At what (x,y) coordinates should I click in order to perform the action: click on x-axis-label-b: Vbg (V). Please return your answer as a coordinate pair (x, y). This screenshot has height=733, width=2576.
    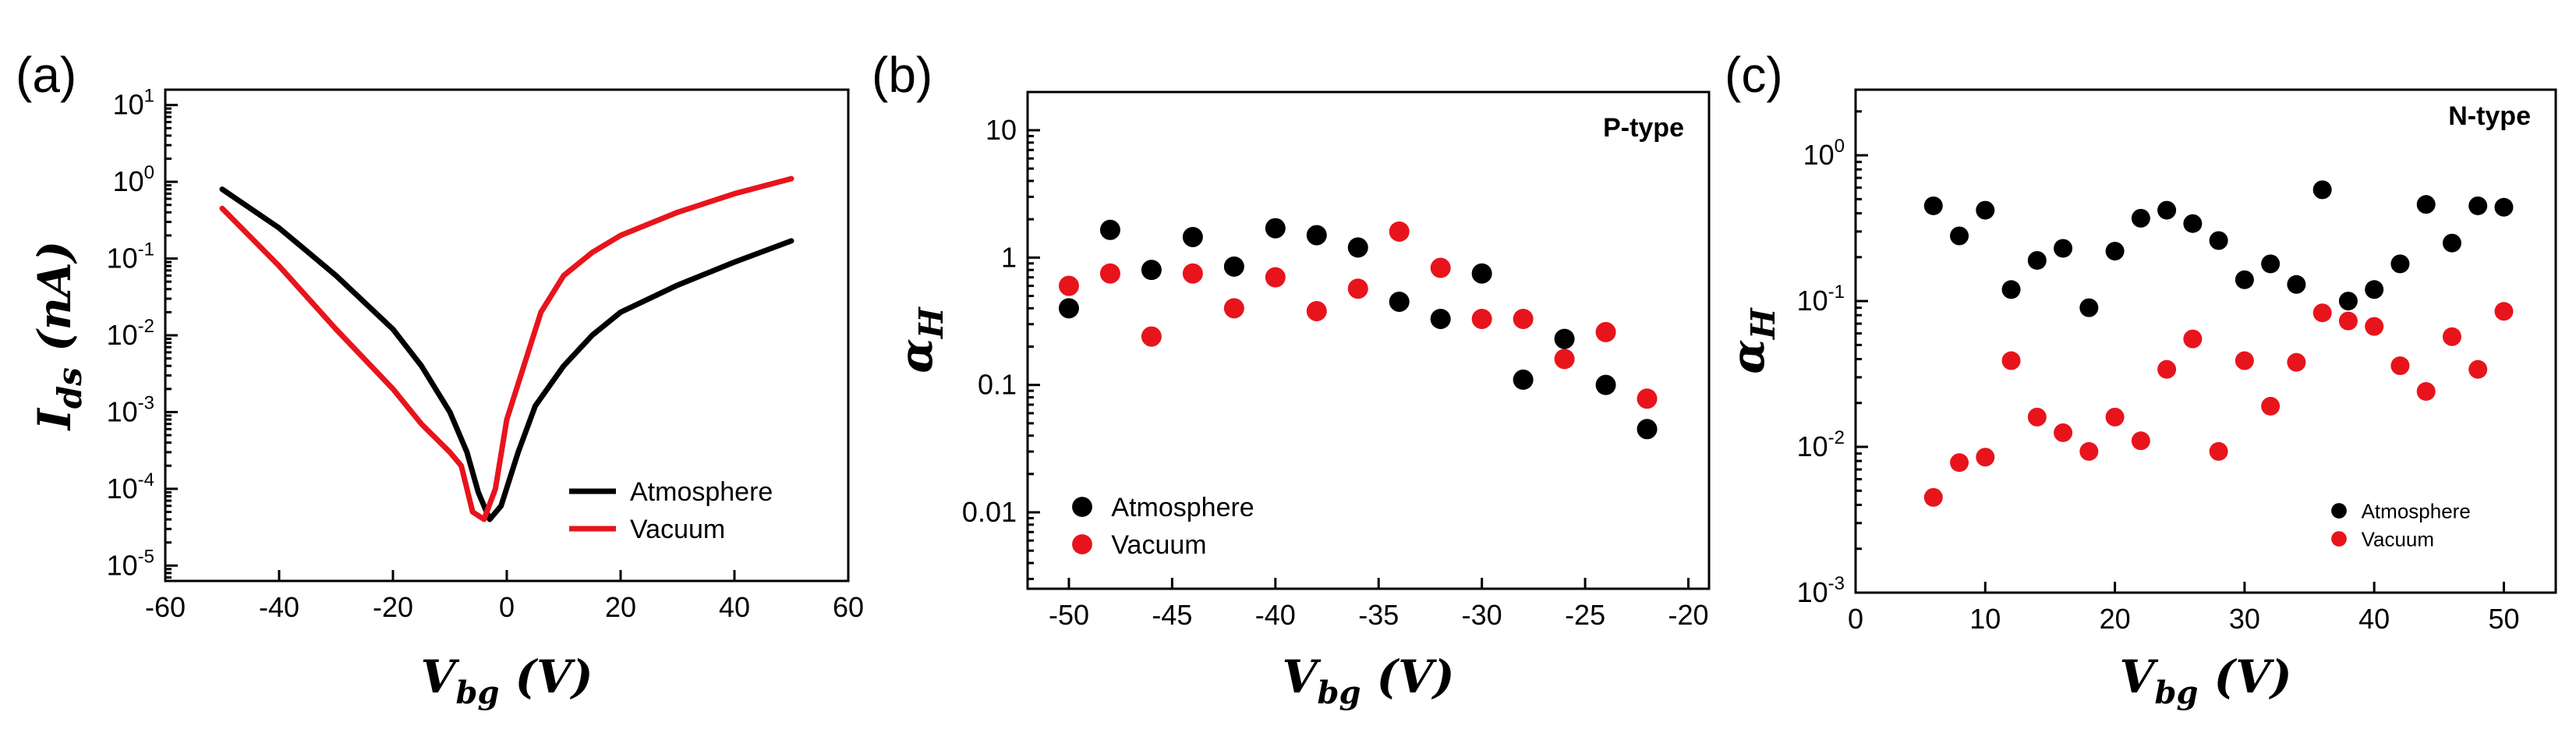
    Looking at the image, I should click on (1368, 680).